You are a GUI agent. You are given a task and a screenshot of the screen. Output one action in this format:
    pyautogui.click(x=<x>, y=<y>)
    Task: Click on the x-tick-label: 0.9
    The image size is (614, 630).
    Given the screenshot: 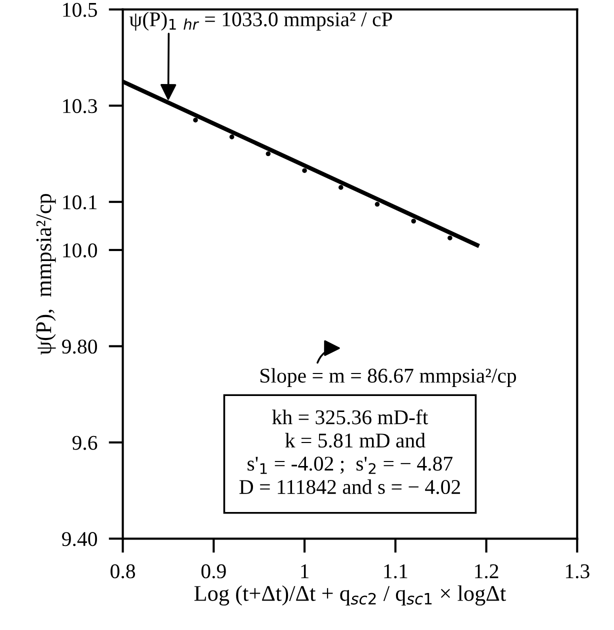 What is the action you would take?
    pyautogui.click(x=213, y=571)
    